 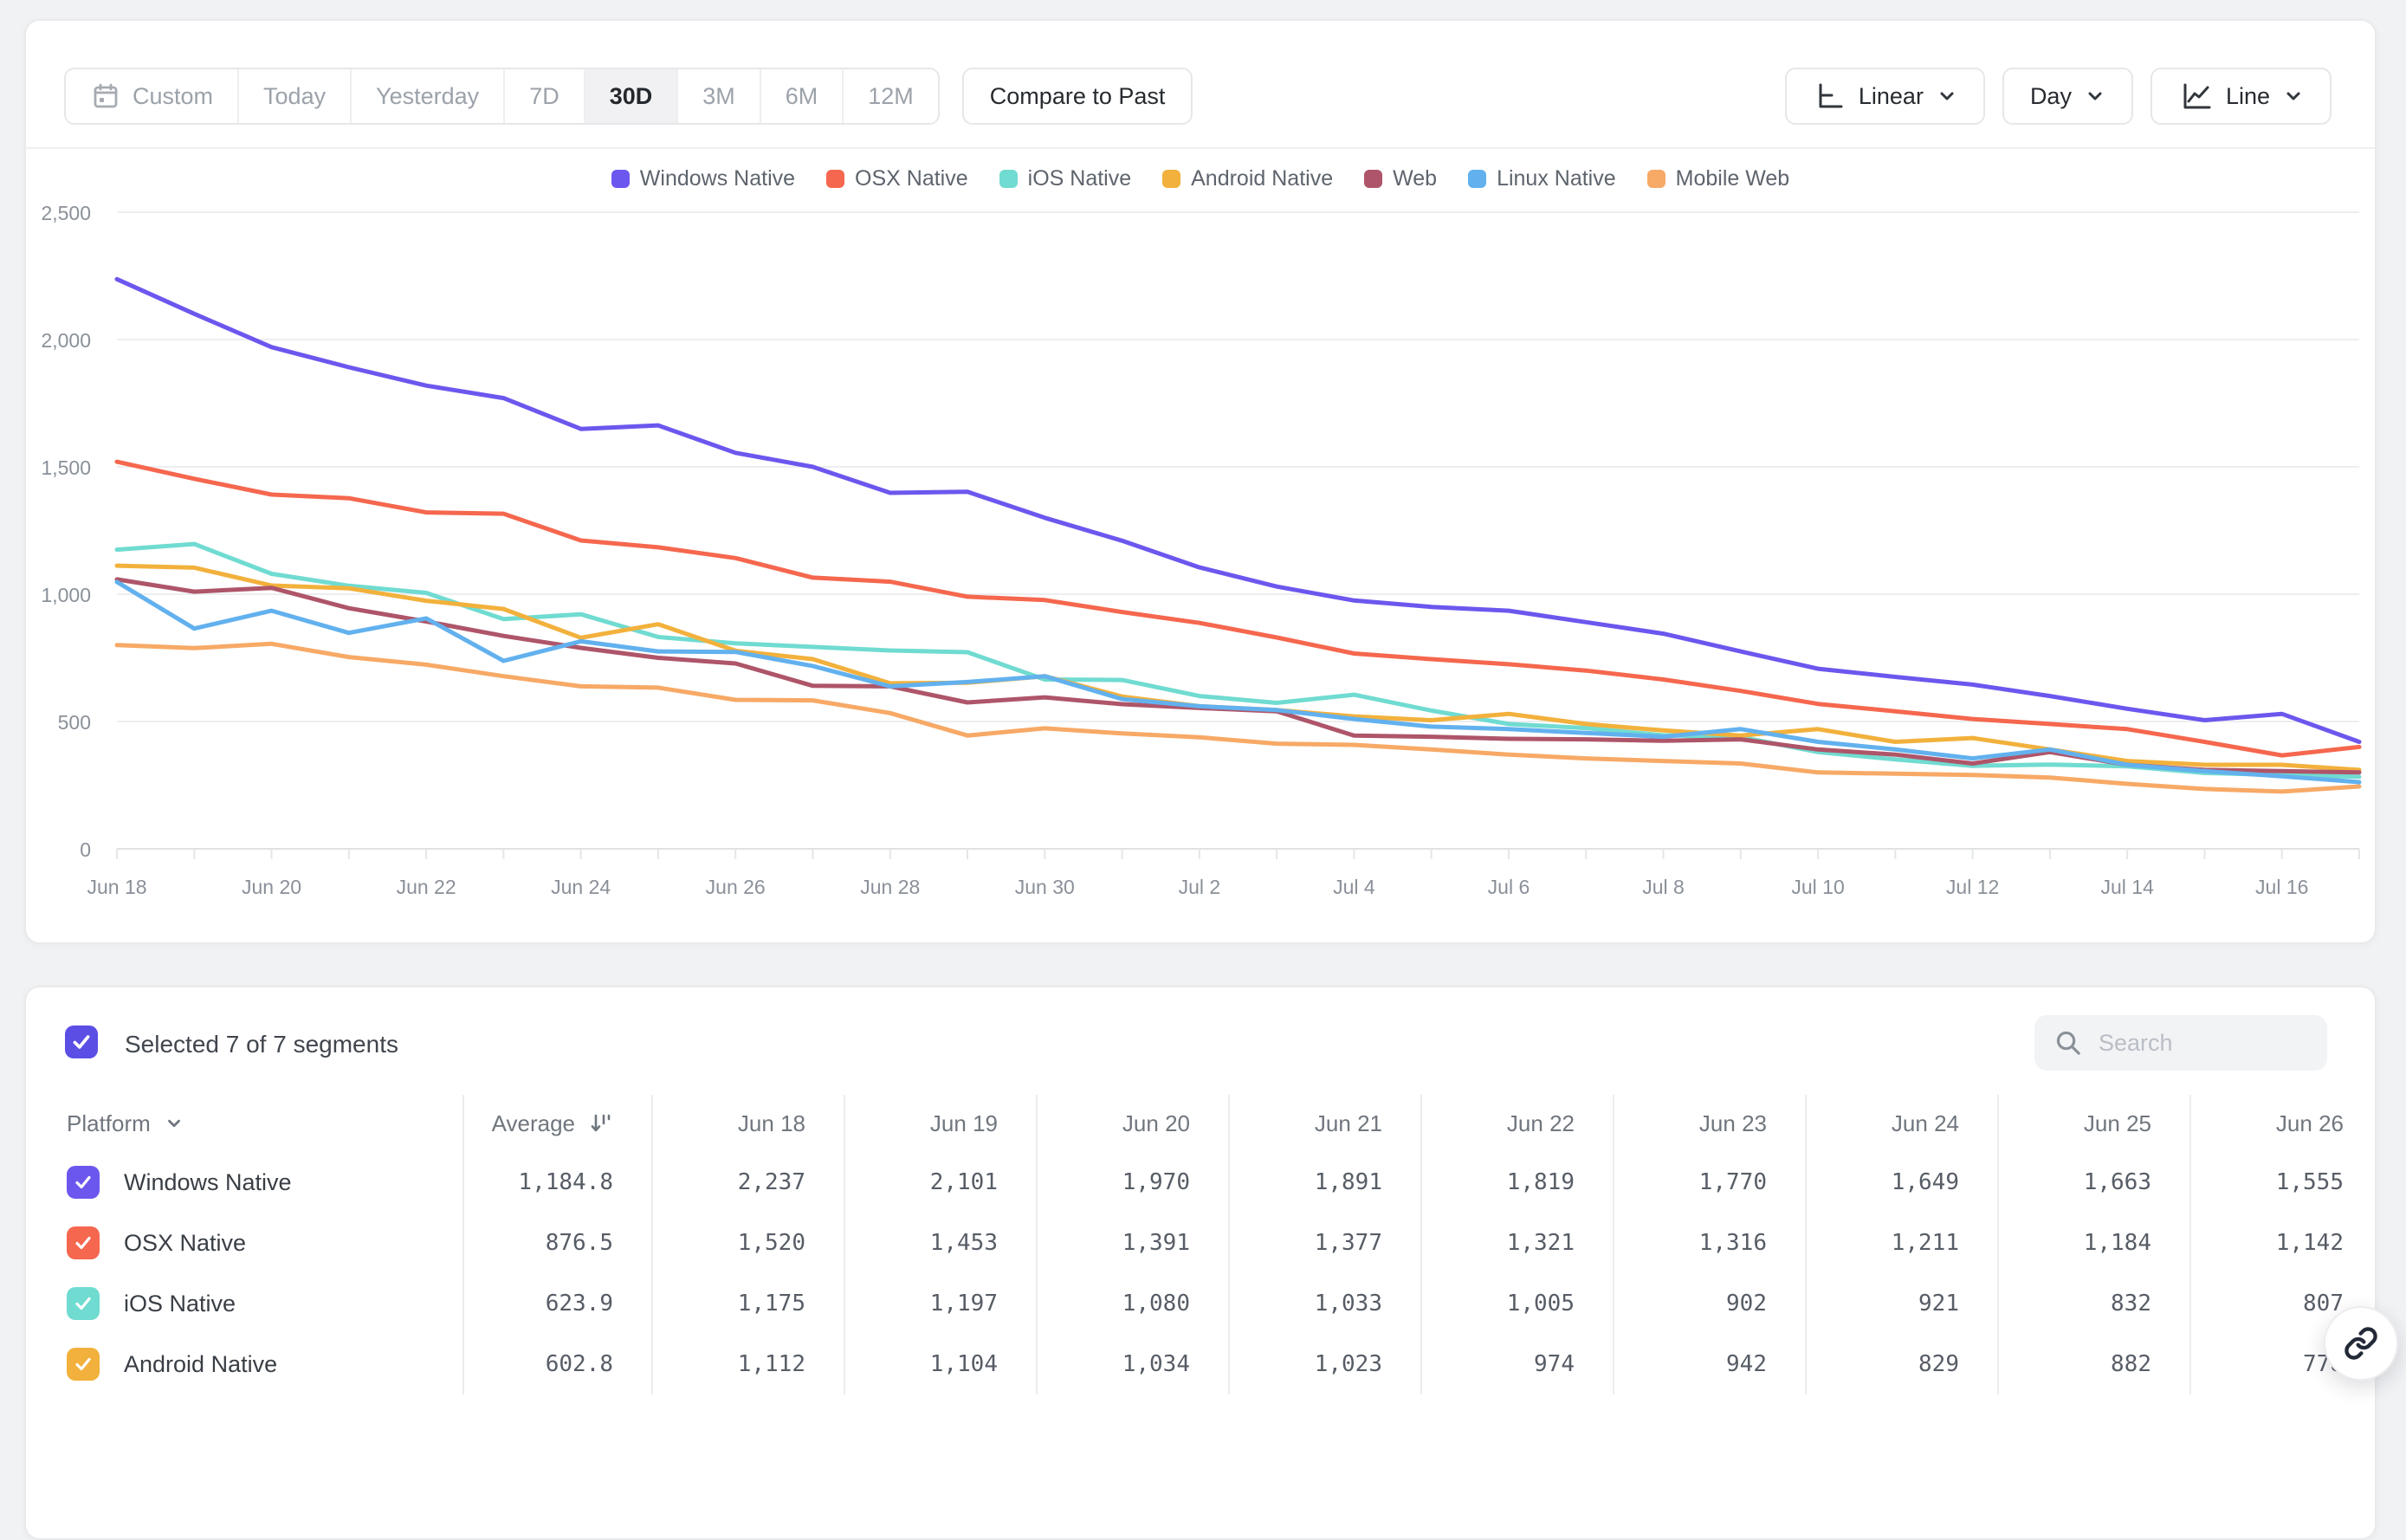 I want to click on legend-item-ios-native: iOS Native, so click(x=1065, y=178).